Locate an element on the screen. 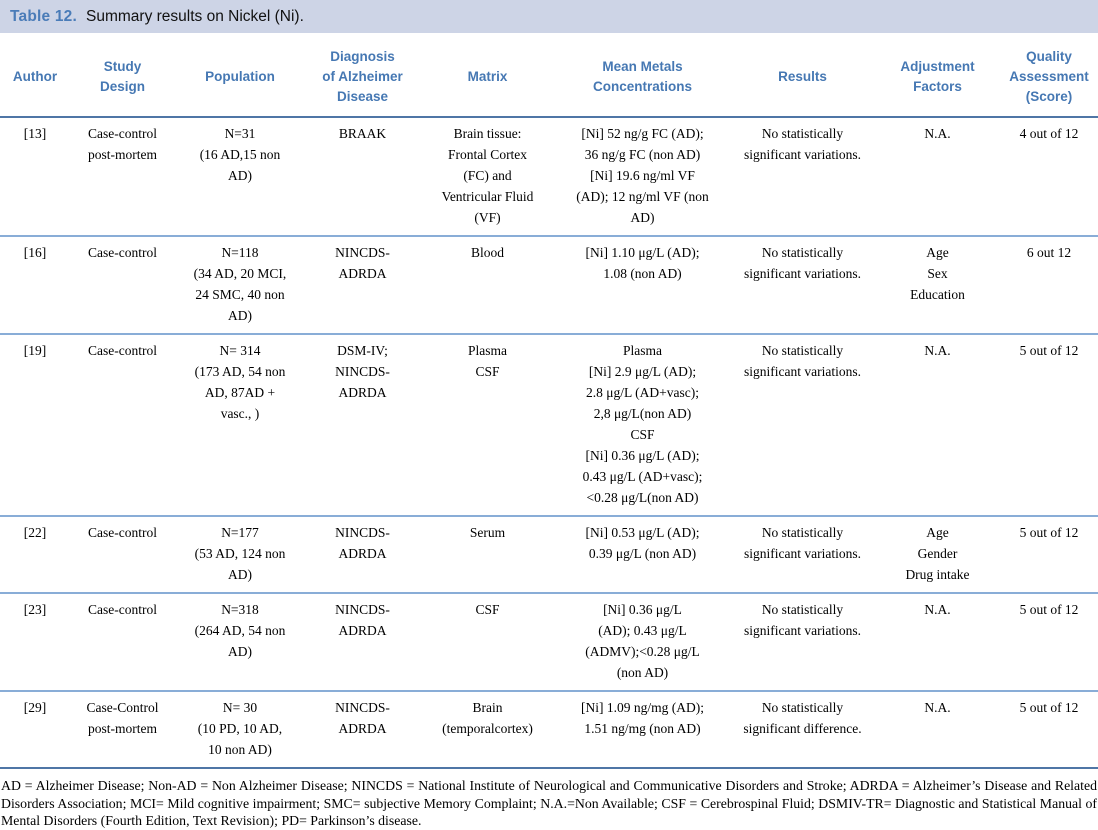 This screenshot has width=1098, height=830. population-cell: N=177 (53 AD, 124 non AD) is located at coordinates (240, 554).